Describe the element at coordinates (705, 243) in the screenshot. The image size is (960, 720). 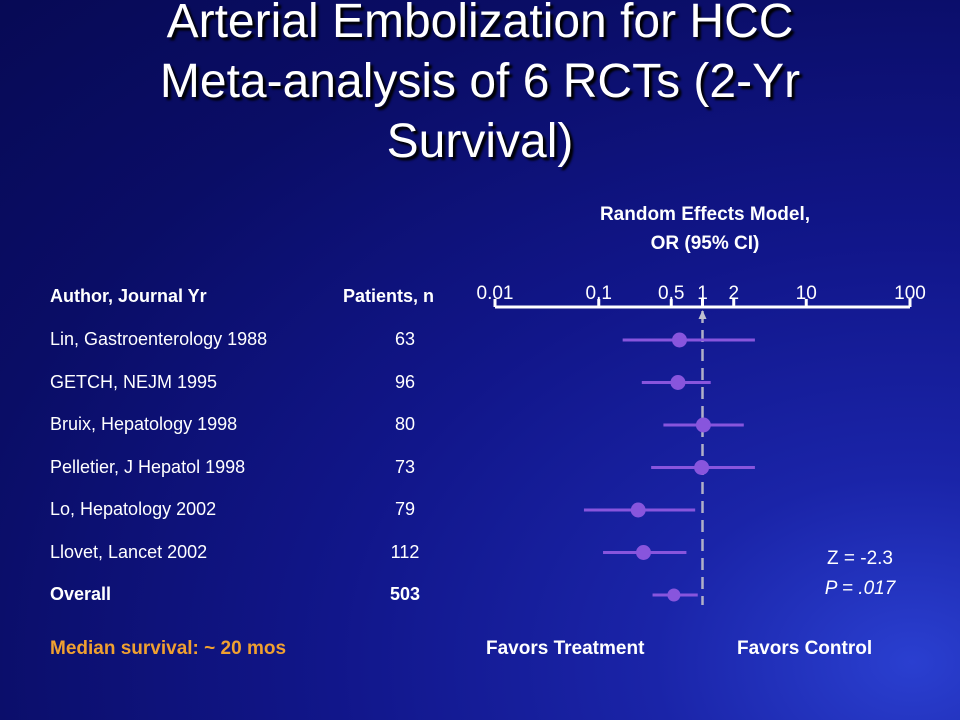
I see `model-title-line-2: OR (95% CI)` at that location.